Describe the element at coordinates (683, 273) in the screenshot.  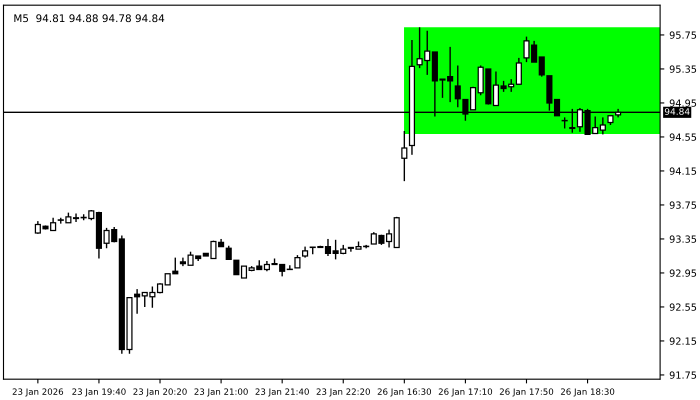
I see `y-tick-label: 92.95` at that location.